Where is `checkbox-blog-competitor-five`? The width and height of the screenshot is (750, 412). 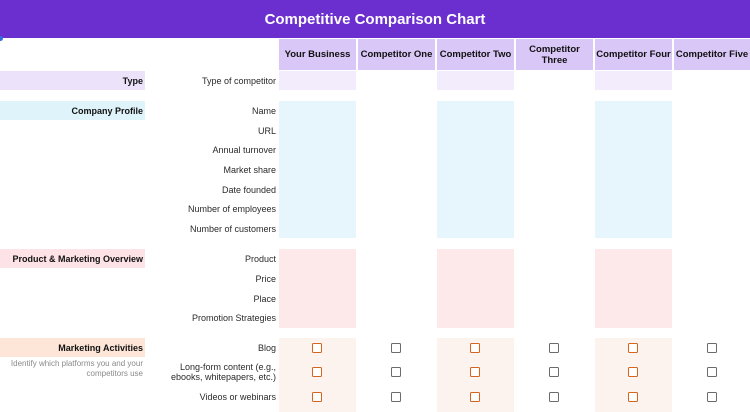 checkbox-blog-competitor-five is located at coordinates (712, 348).